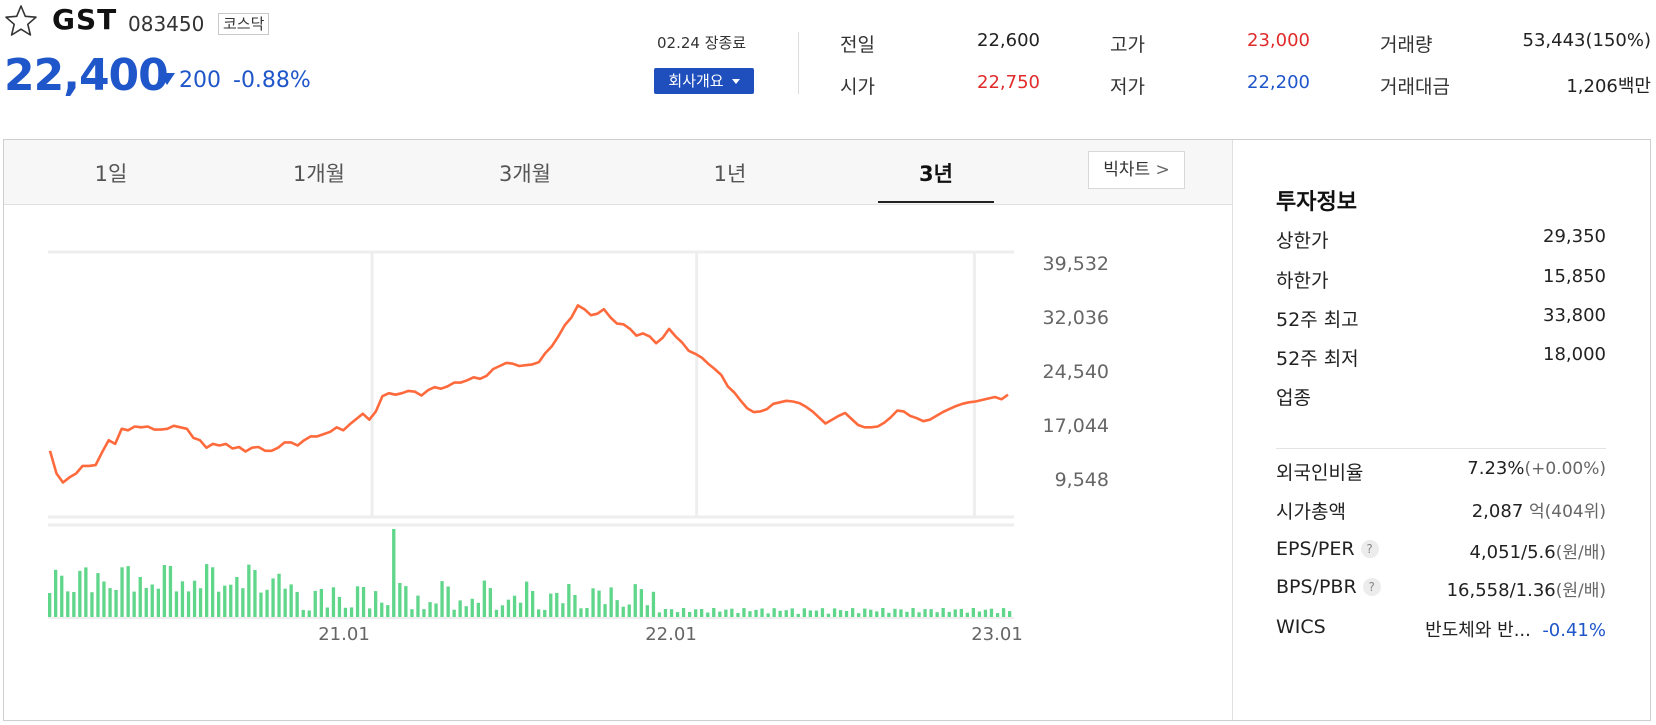 The image size is (1656, 725). Describe the element at coordinates (1320, 473) in the screenshot. I see `foreign-ratio-label: 외국인비율` at that location.